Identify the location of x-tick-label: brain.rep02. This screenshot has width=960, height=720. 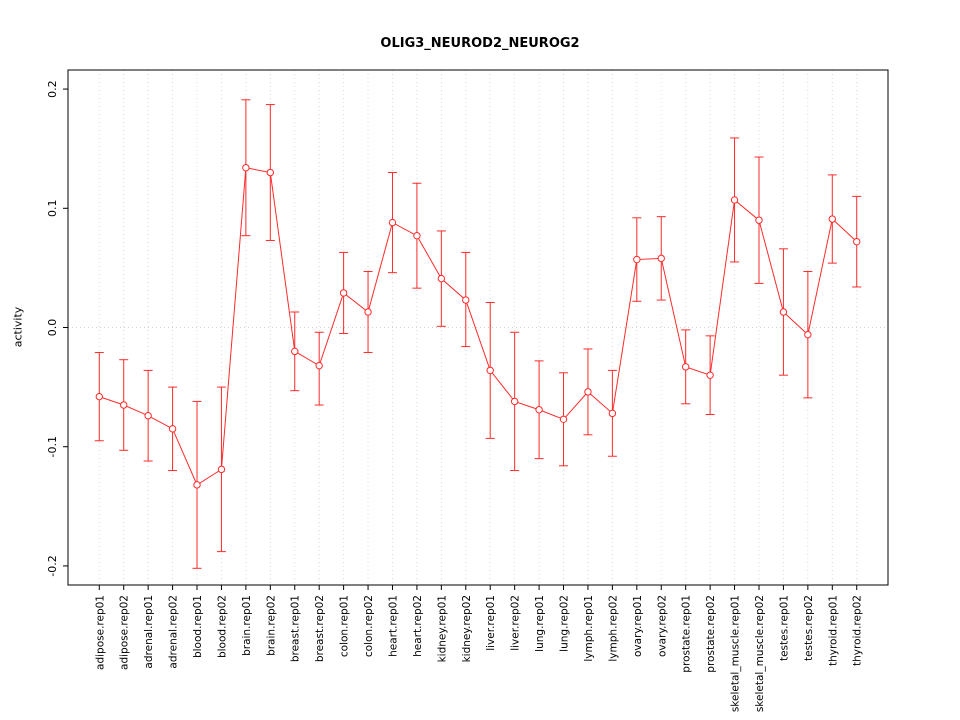
(271, 625).